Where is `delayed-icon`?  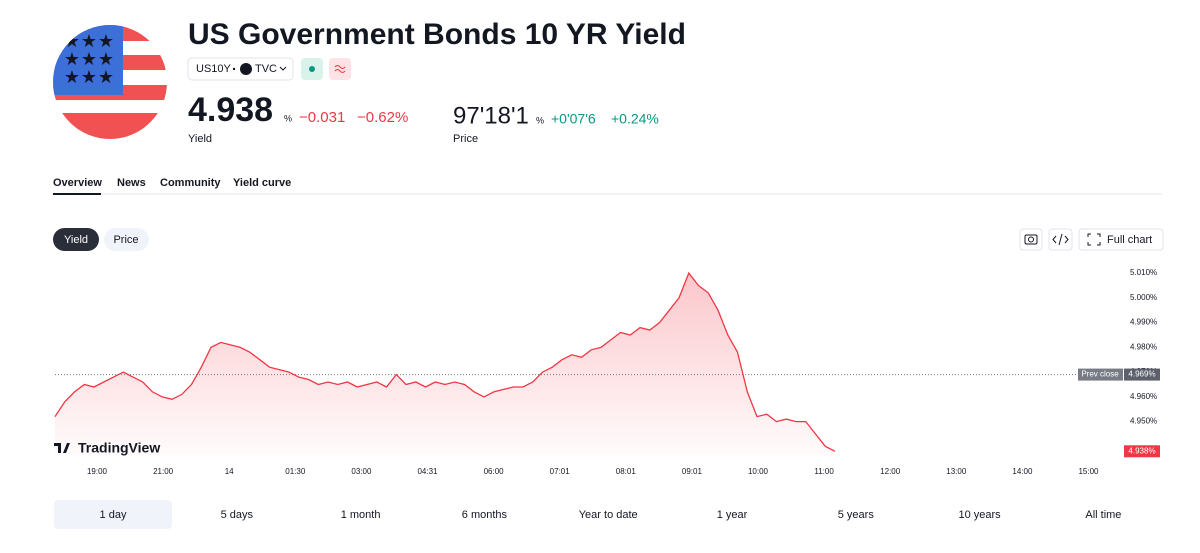 delayed-icon is located at coordinates (340, 69).